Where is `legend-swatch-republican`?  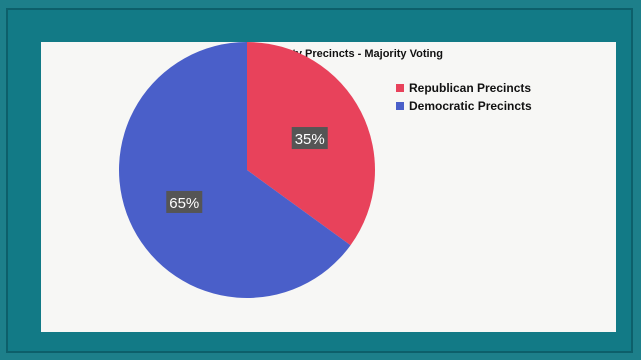
legend-swatch-republican is located at coordinates (400, 88).